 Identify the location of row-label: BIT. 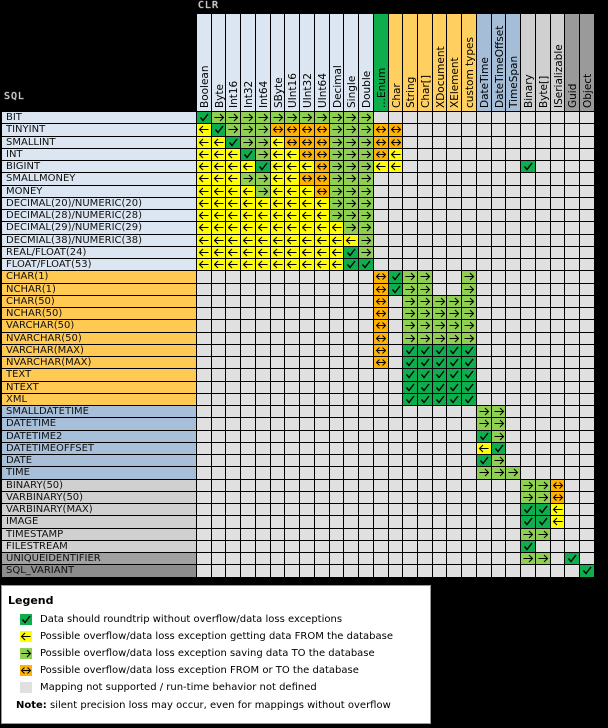
(99, 118).